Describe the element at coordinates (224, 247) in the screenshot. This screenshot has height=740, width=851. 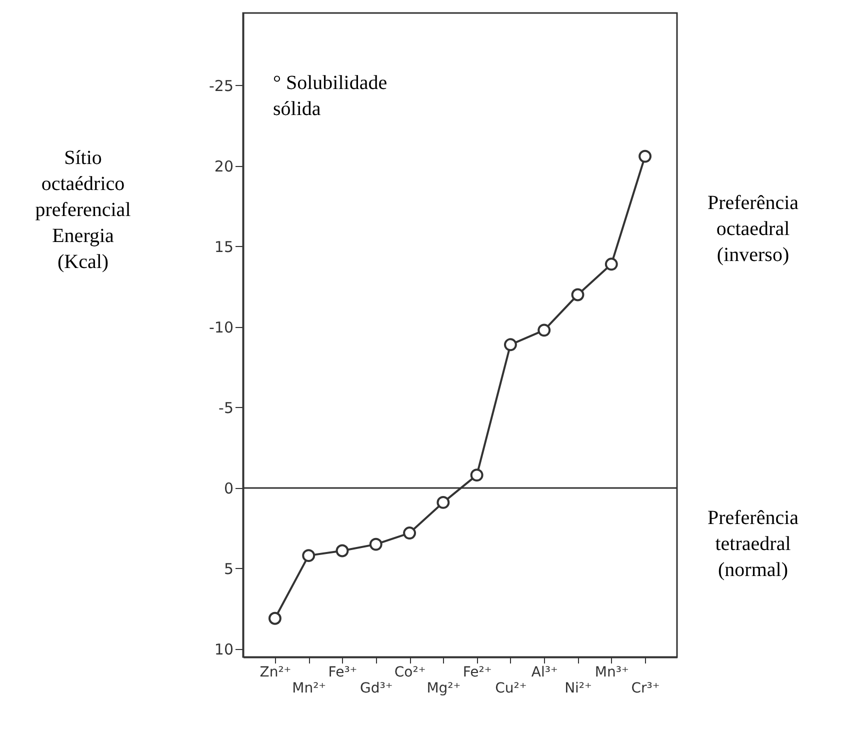
I see `y-tick-label: 15` at that location.